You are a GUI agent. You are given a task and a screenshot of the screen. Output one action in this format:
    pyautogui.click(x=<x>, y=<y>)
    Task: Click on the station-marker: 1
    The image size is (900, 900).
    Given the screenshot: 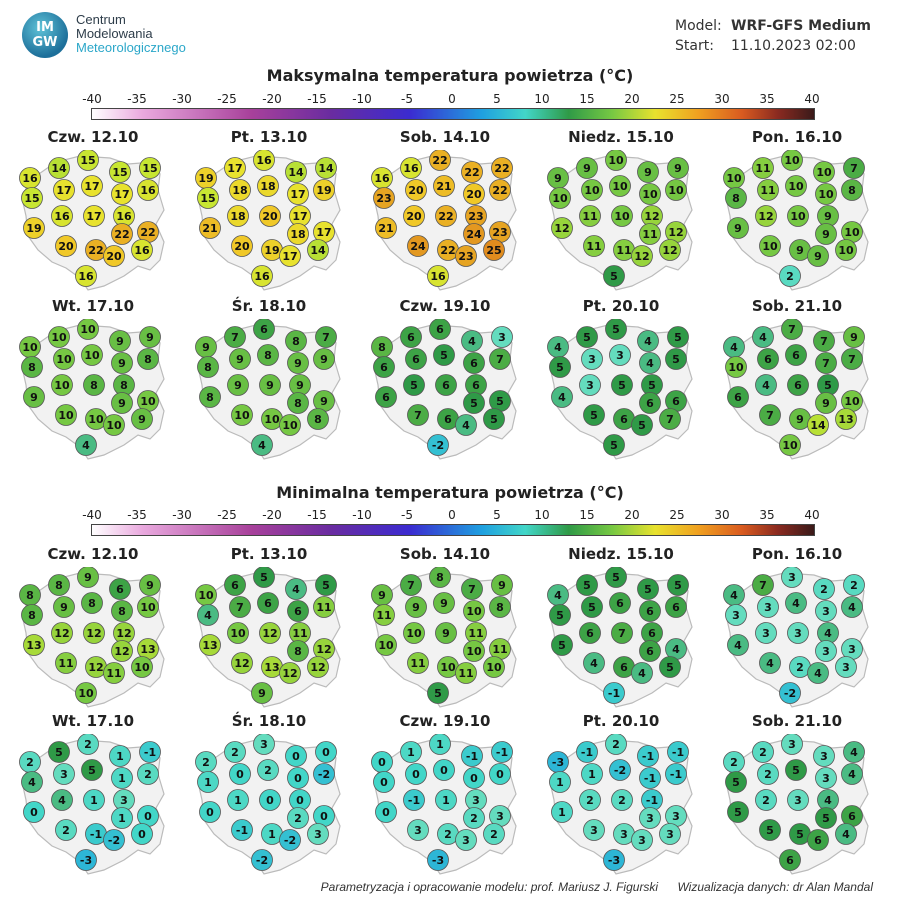 What is the action you would take?
    pyautogui.click(x=440, y=744)
    